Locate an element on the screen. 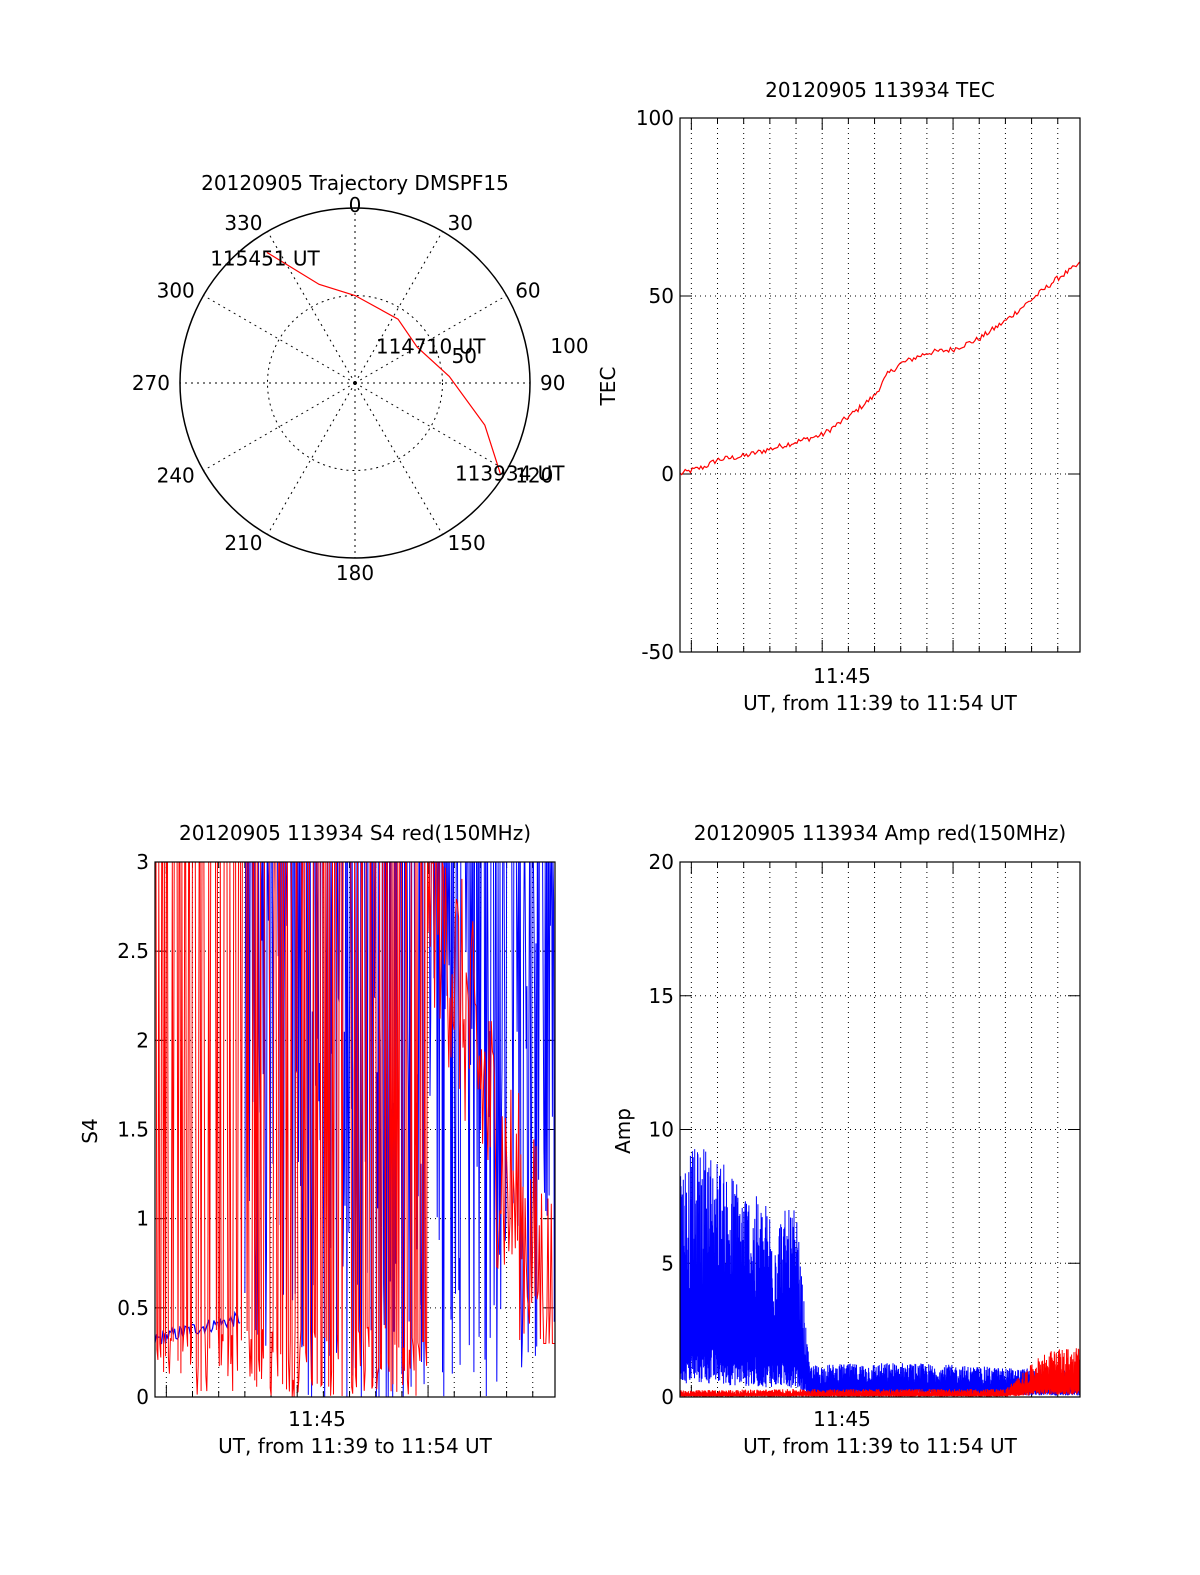 The width and height of the screenshot is (1200, 1575). s4-y-tick-label: 2.5 is located at coordinates (133, 951).